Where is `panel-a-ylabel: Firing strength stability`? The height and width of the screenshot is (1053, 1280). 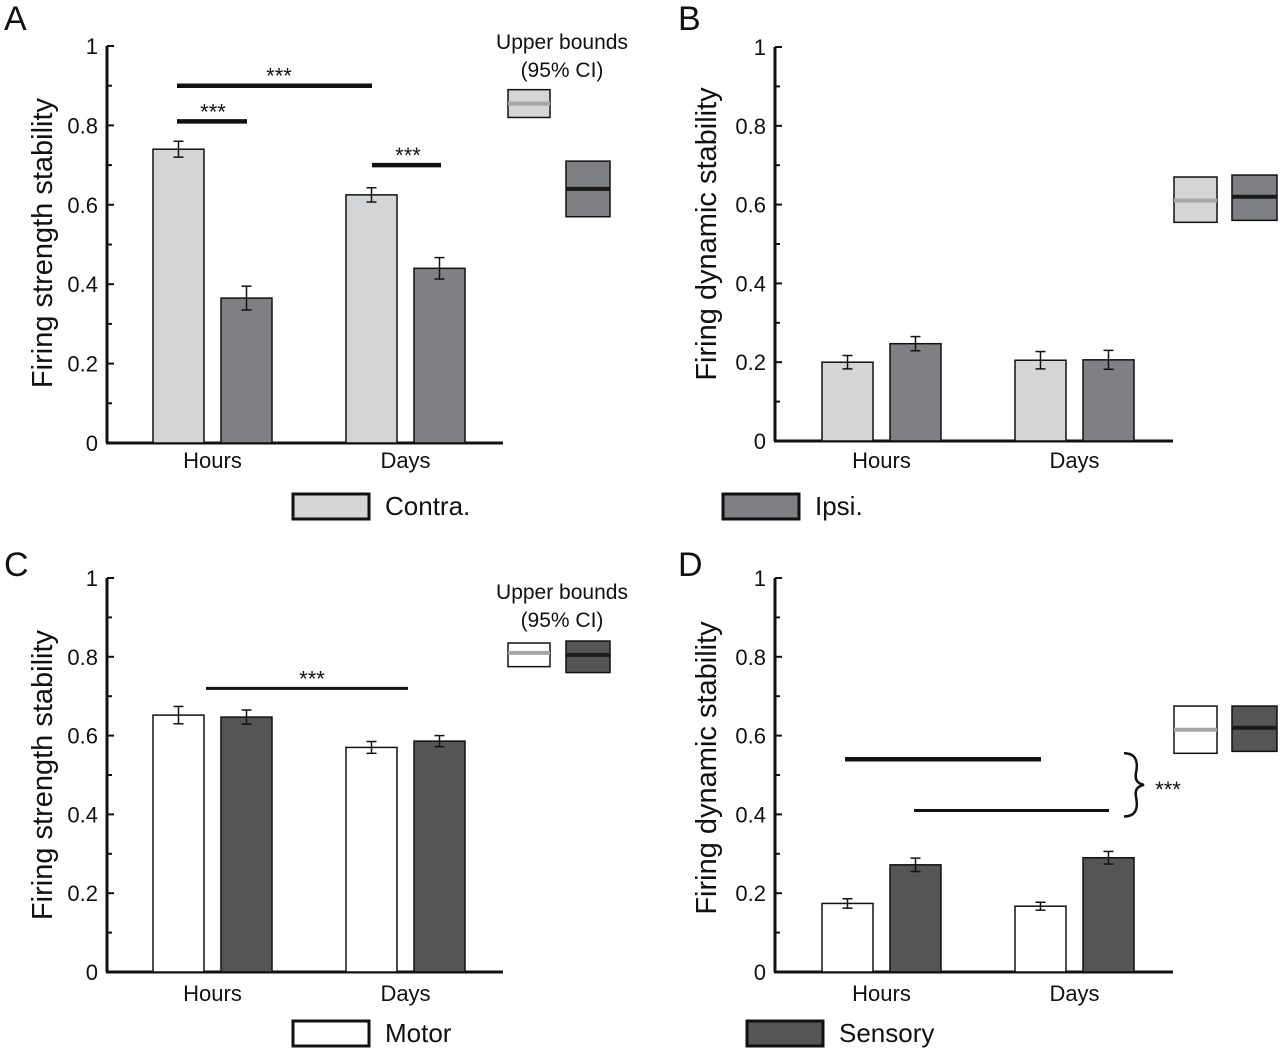
panel-a-ylabel: Firing strength stability is located at coordinates (43, 242).